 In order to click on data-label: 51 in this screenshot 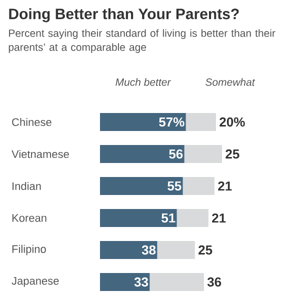, I will do `click(169, 218)`.